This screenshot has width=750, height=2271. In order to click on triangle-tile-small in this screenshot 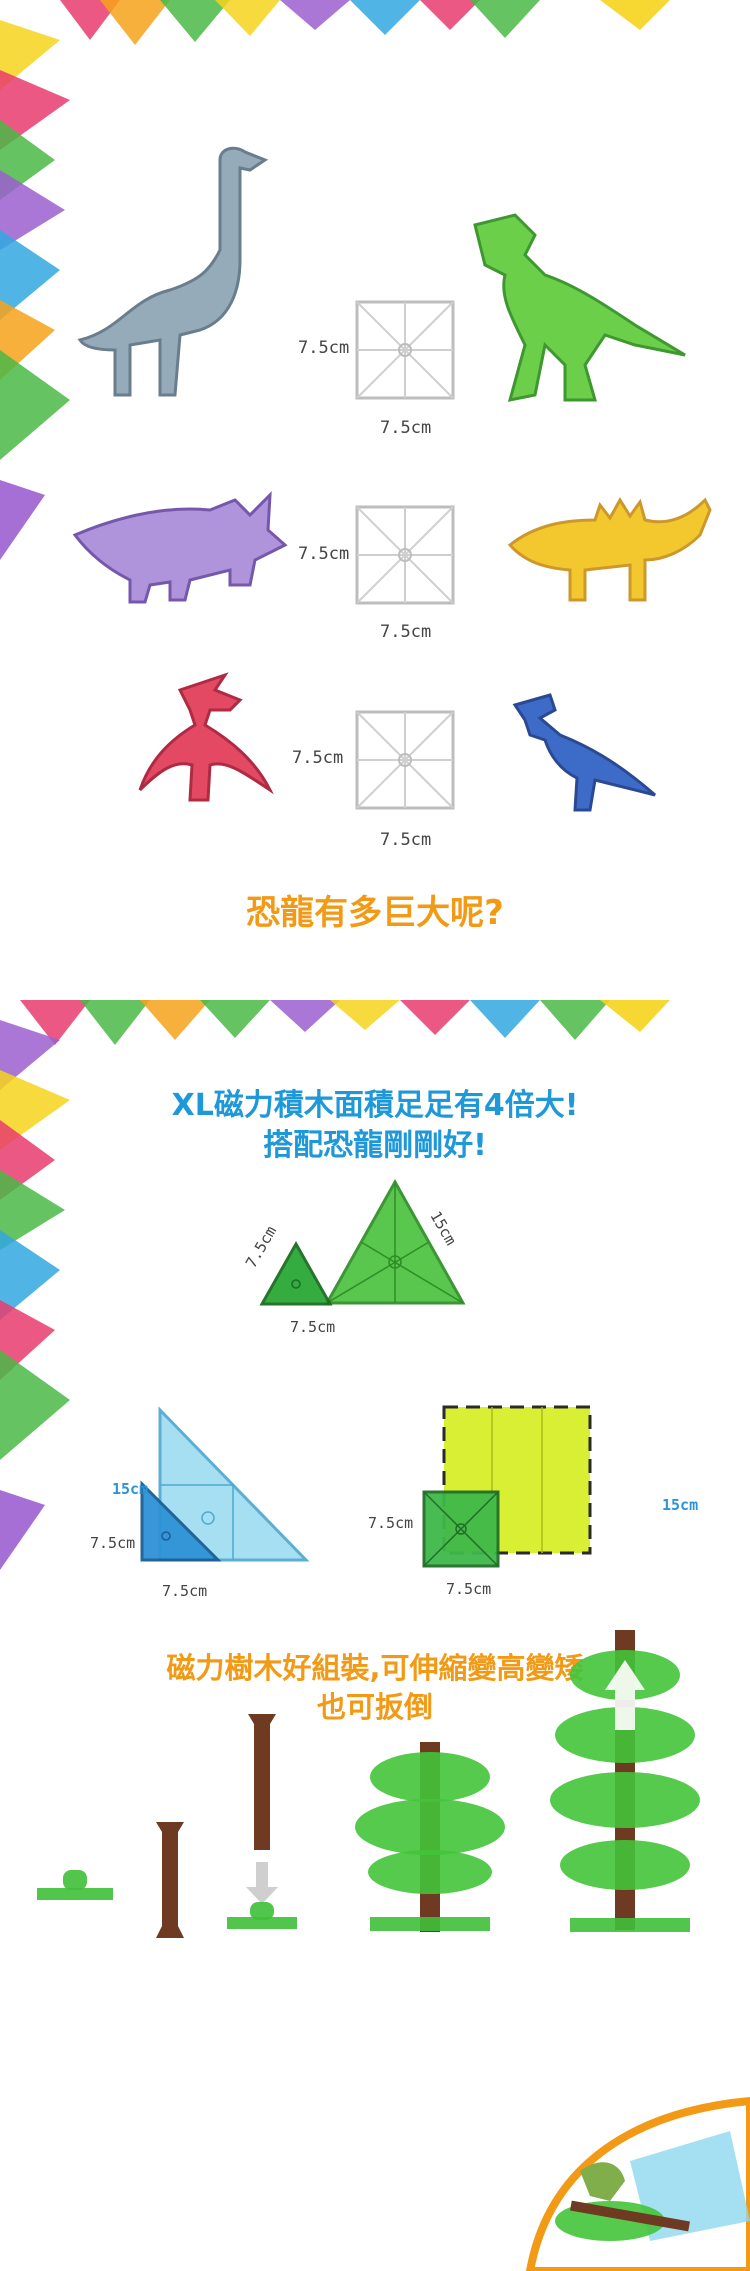, I will do `click(296, 1273)`.